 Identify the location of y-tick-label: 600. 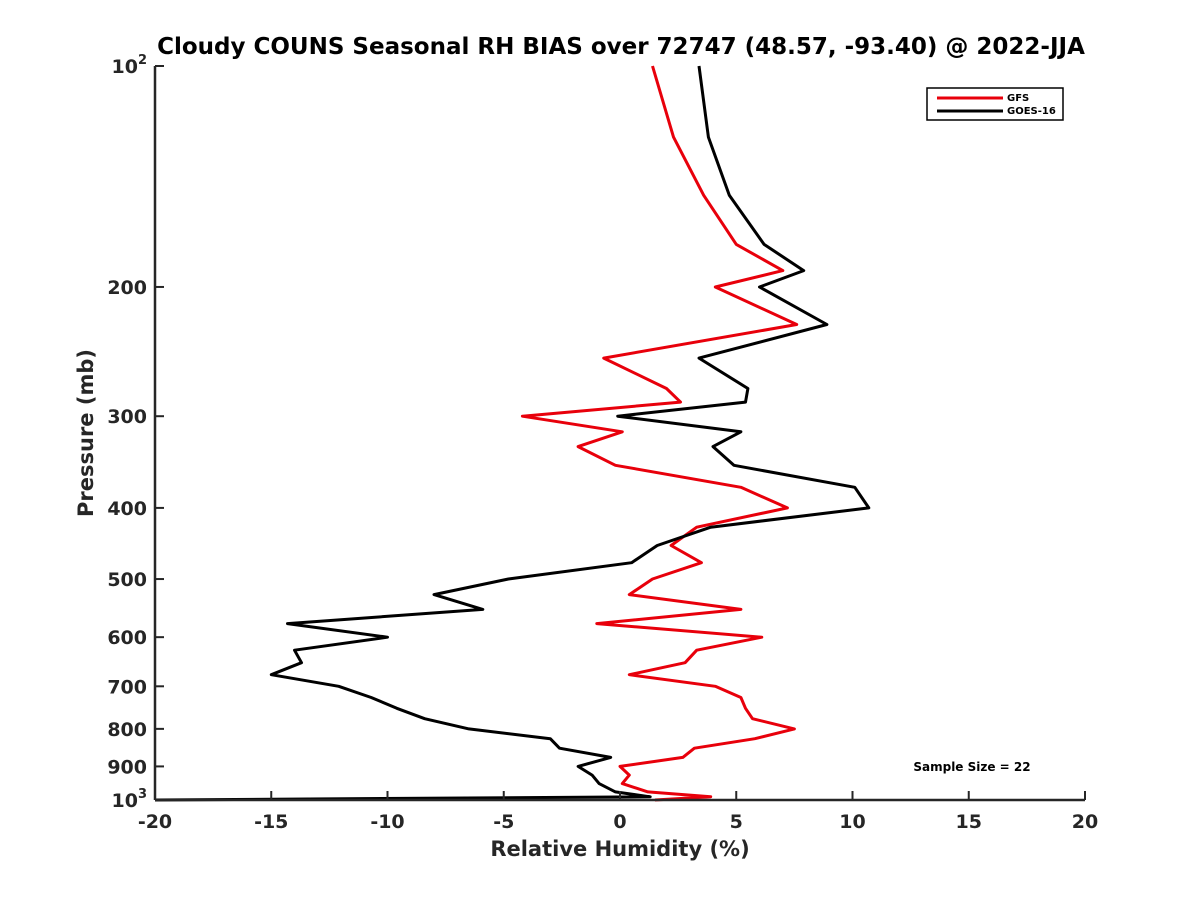
(127, 638).